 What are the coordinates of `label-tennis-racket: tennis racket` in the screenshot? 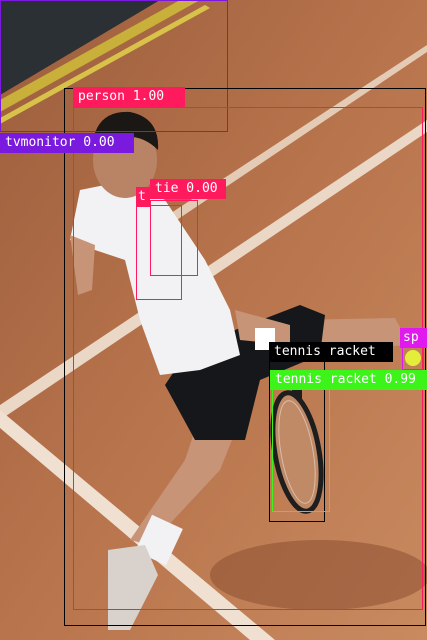 It's located at (331, 352).